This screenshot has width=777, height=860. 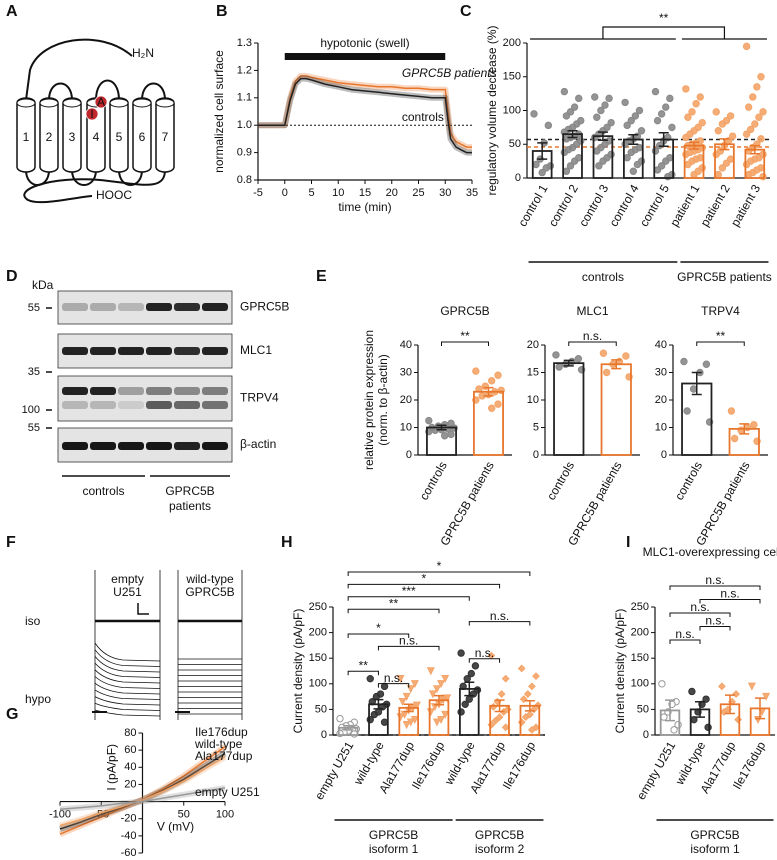 I want to click on y-tick-label: 15, so click(x=533, y=372).